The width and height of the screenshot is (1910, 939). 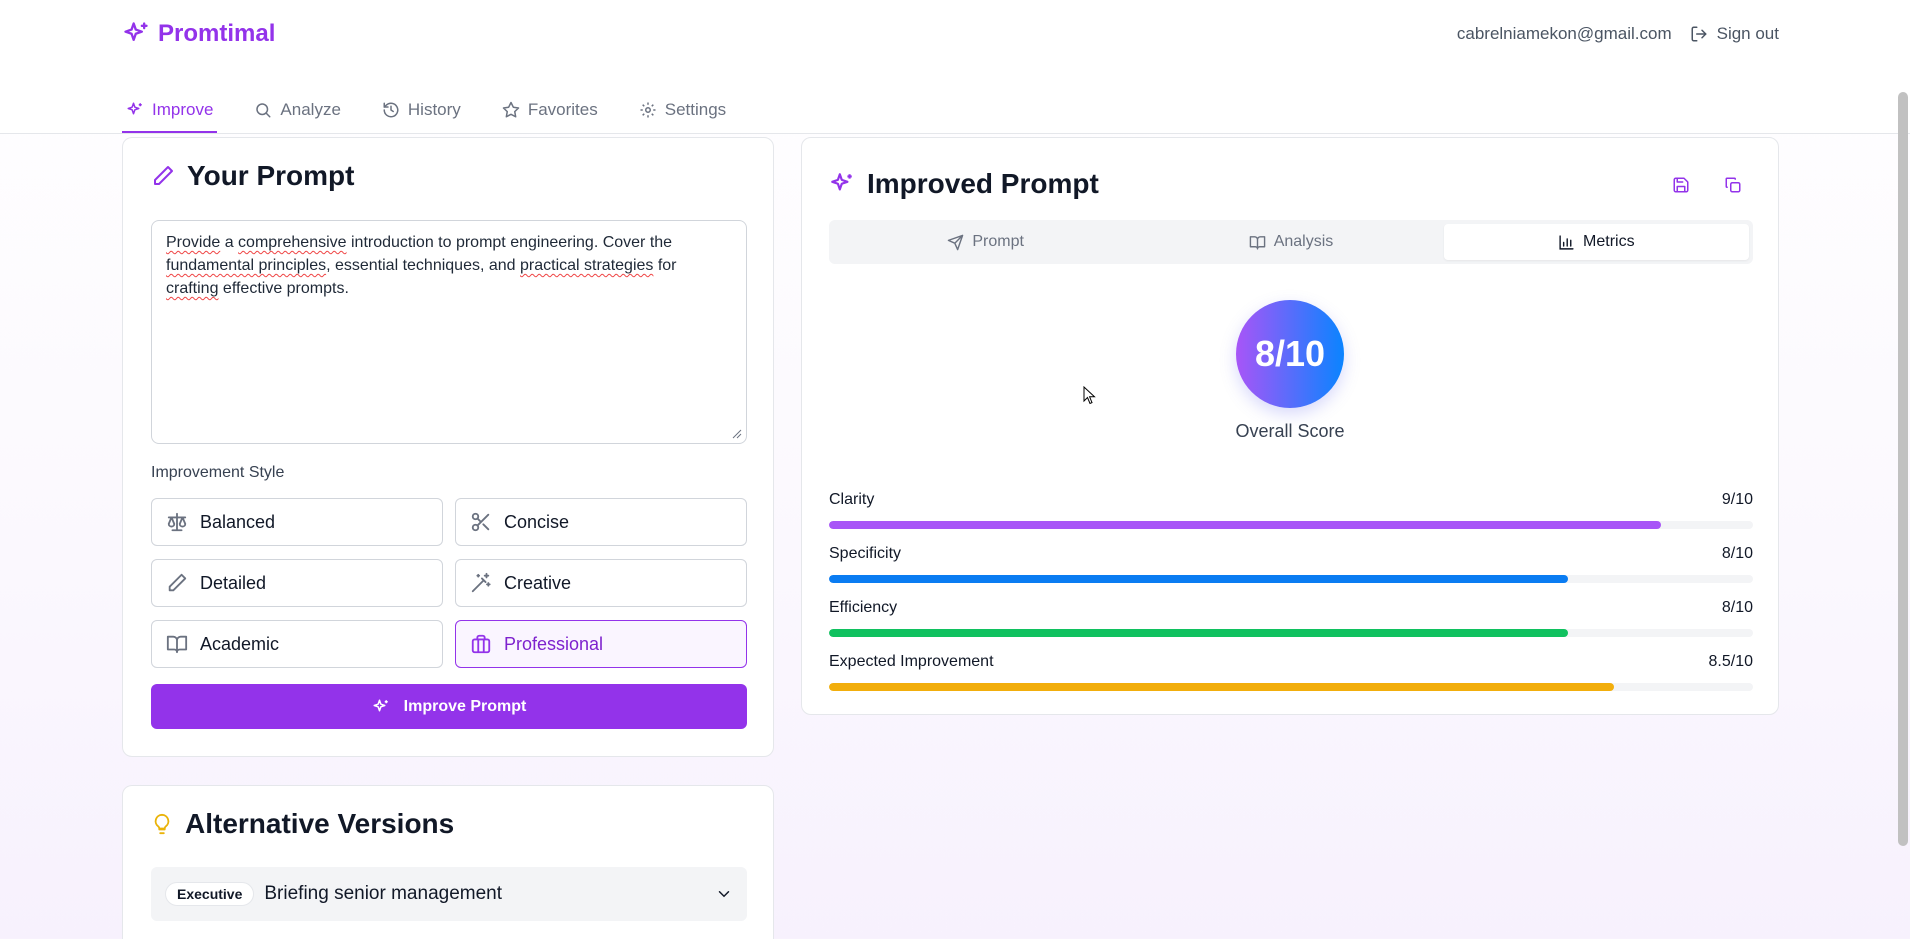 What do you see at coordinates (1747, 33) in the screenshot?
I see `sign-out-label: Sign out` at bounding box center [1747, 33].